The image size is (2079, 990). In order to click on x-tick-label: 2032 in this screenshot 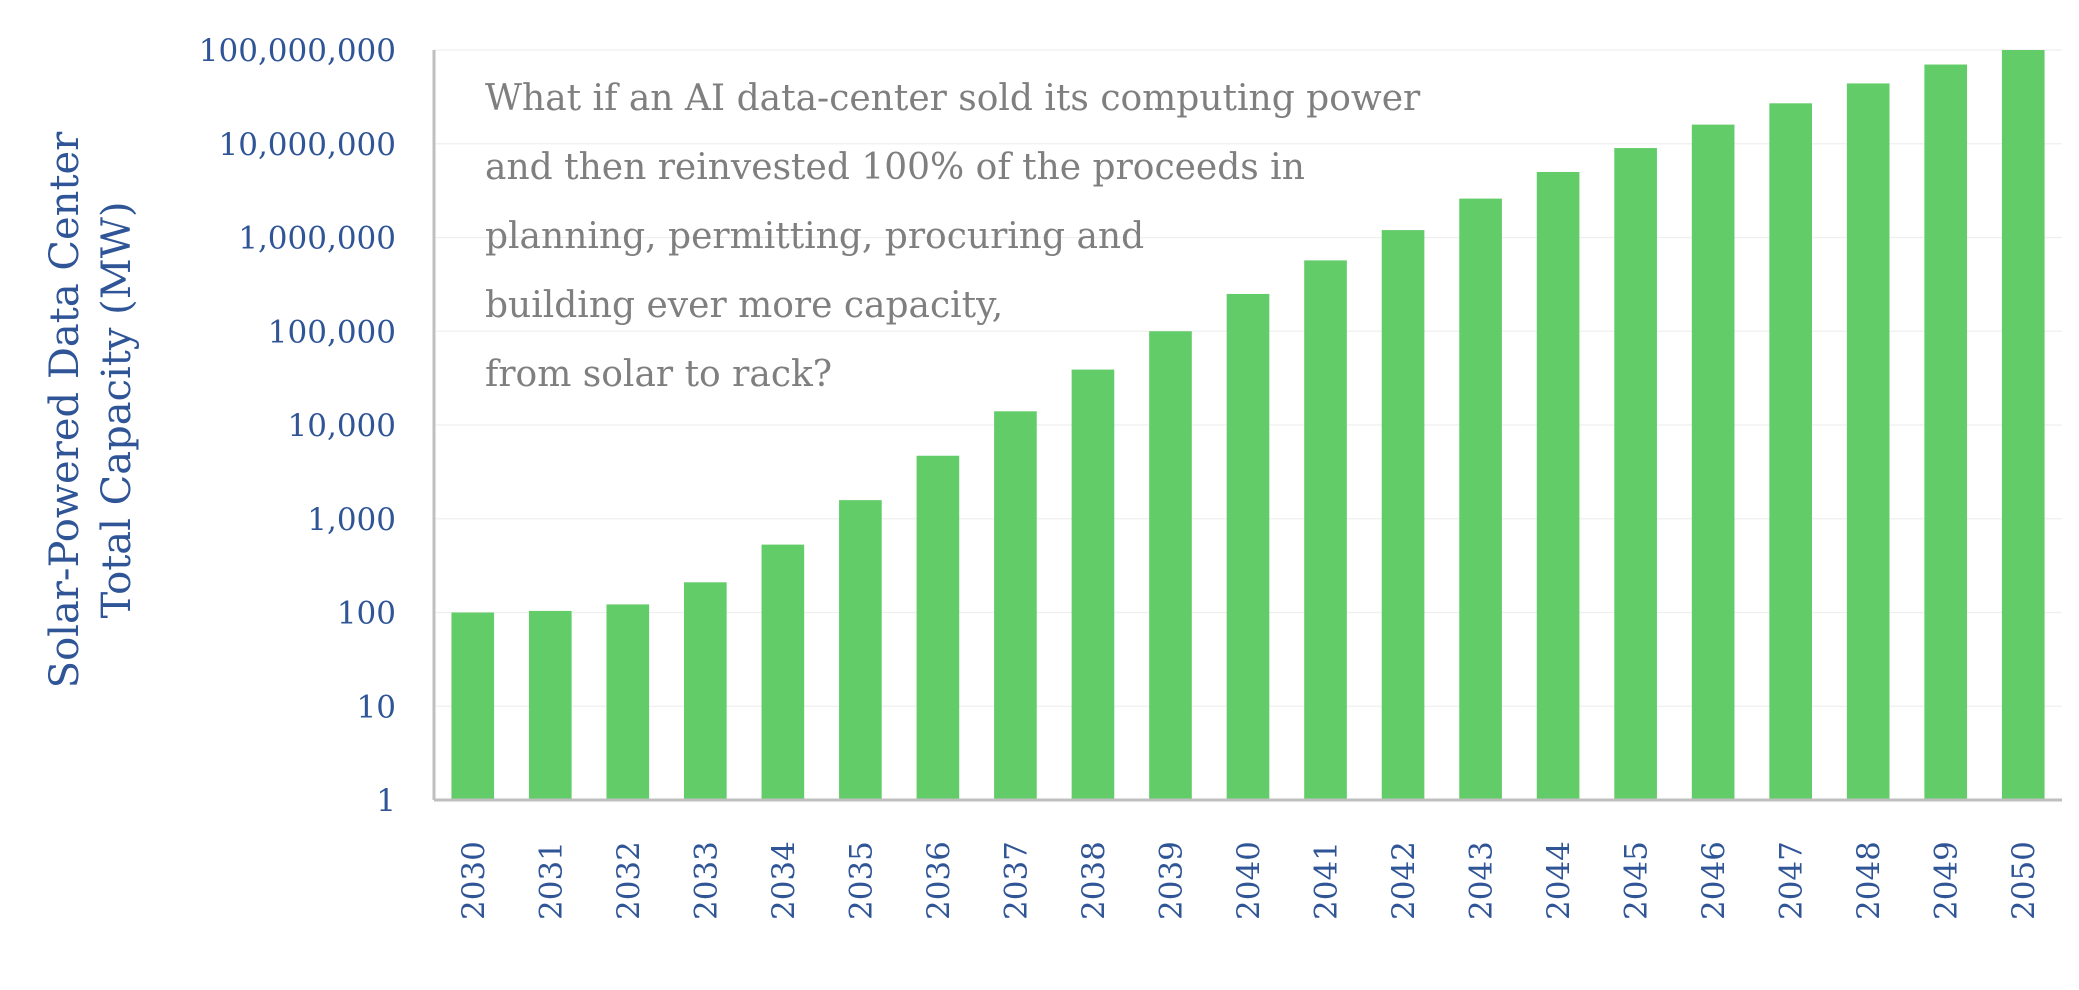, I will do `click(629, 880)`.